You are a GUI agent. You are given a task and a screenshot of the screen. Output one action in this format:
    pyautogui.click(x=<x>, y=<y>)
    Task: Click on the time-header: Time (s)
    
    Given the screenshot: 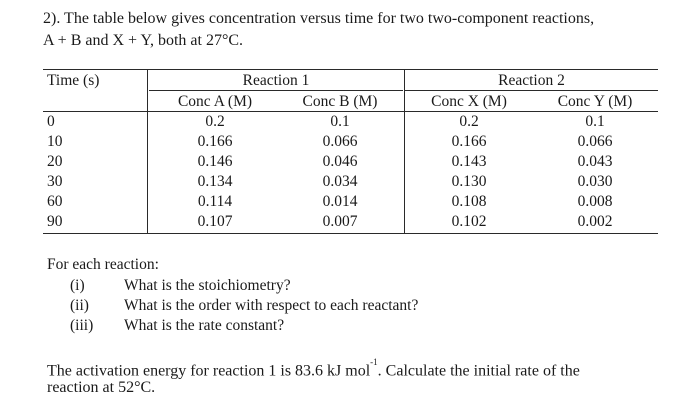 What is the action you would take?
    pyautogui.click(x=73, y=80)
    